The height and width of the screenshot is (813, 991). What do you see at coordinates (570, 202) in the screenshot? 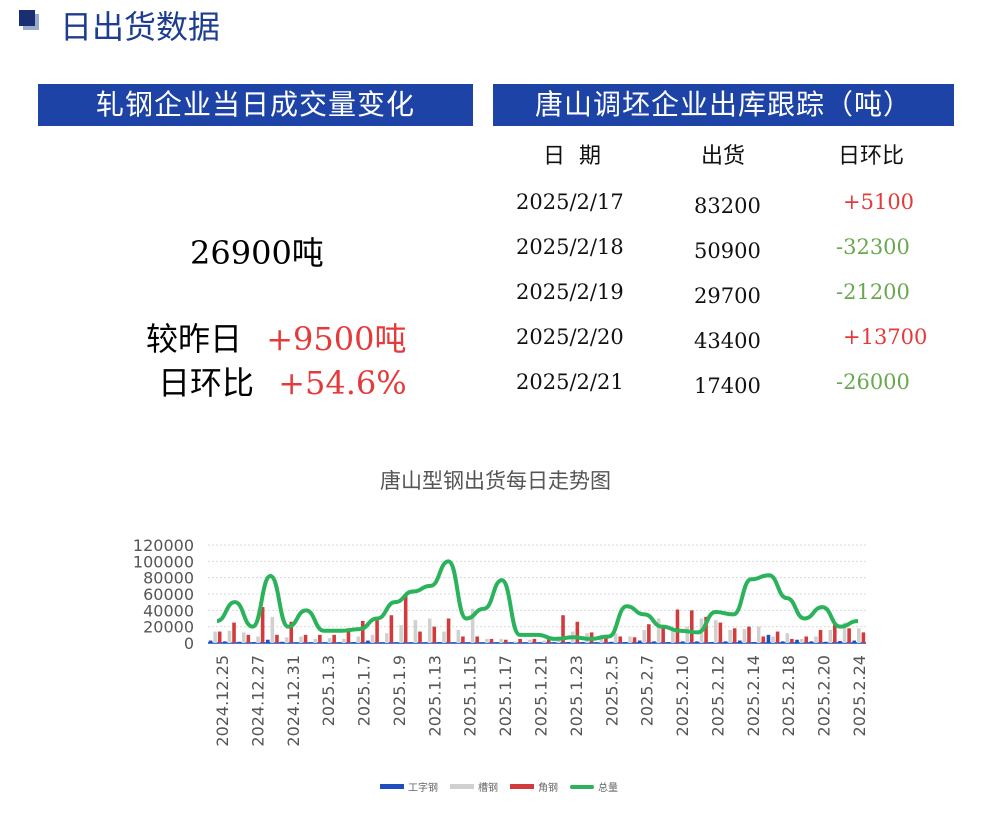
I see `row-date: 2025/2/17` at bounding box center [570, 202].